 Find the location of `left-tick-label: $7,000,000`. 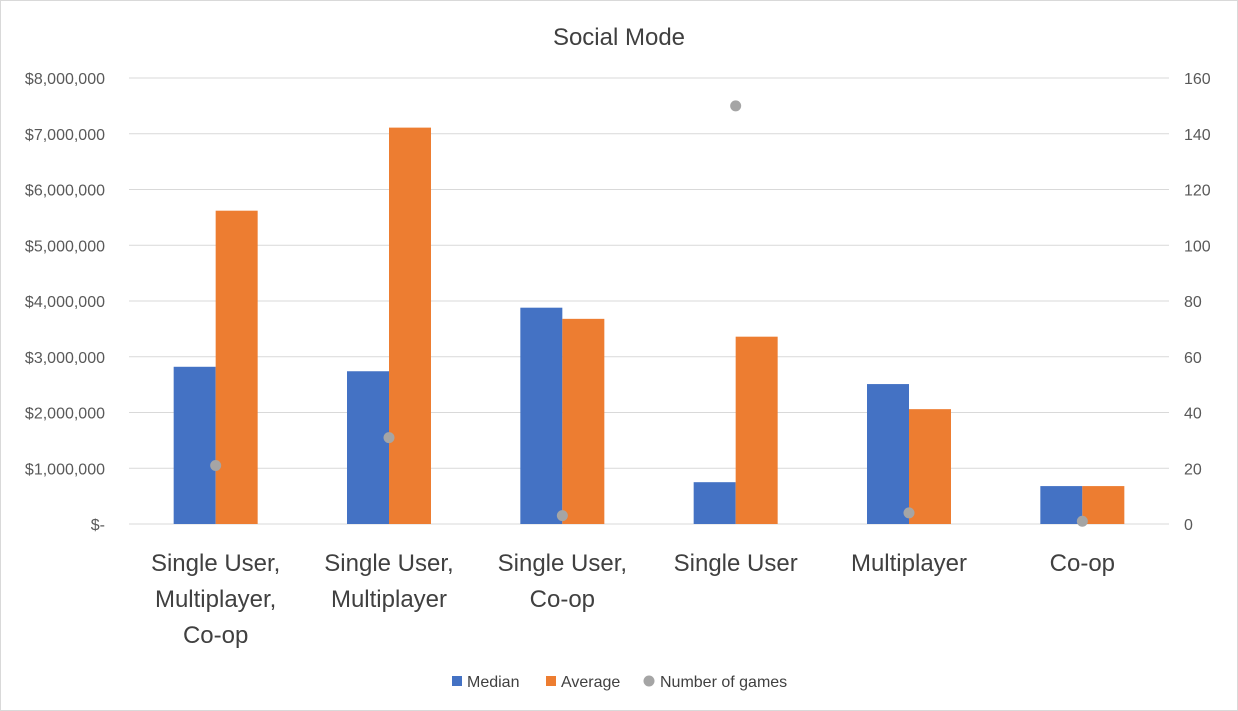

left-tick-label: $7,000,000 is located at coordinates (65, 135).